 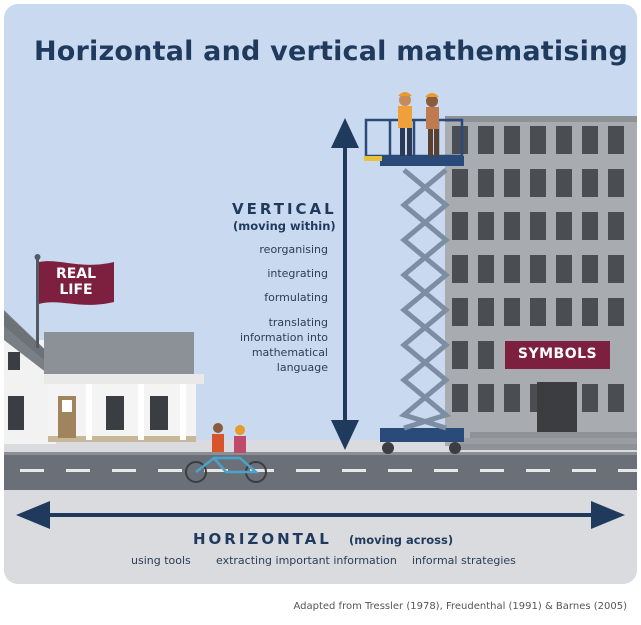 What do you see at coordinates (284, 226) in the screenshot?
I see `vertical-subheading: (moving within)` at bounding box center [284, 226].